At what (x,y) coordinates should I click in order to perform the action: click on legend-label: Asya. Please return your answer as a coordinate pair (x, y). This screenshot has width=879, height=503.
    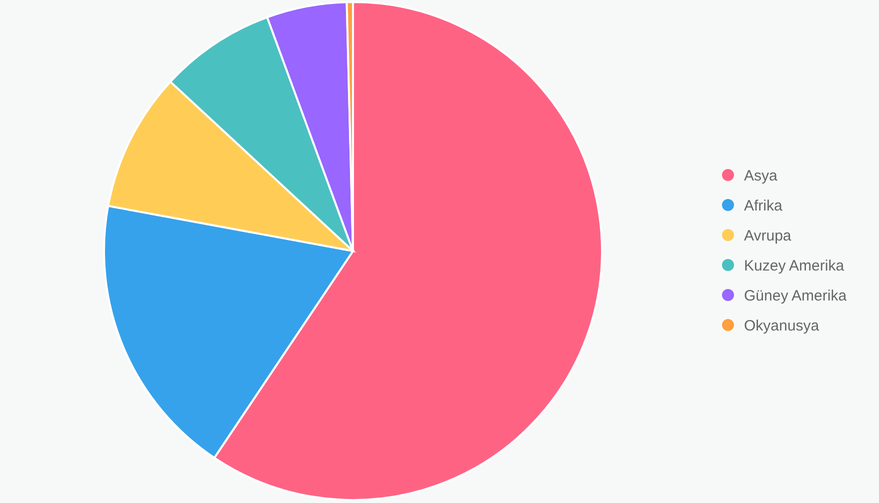
    Looking at the image, I should click on (761, 175).